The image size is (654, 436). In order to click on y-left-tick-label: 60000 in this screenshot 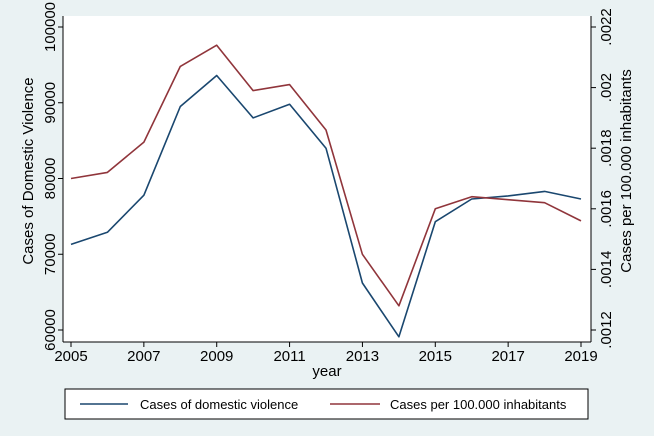, I will do `click(50, 330)`.